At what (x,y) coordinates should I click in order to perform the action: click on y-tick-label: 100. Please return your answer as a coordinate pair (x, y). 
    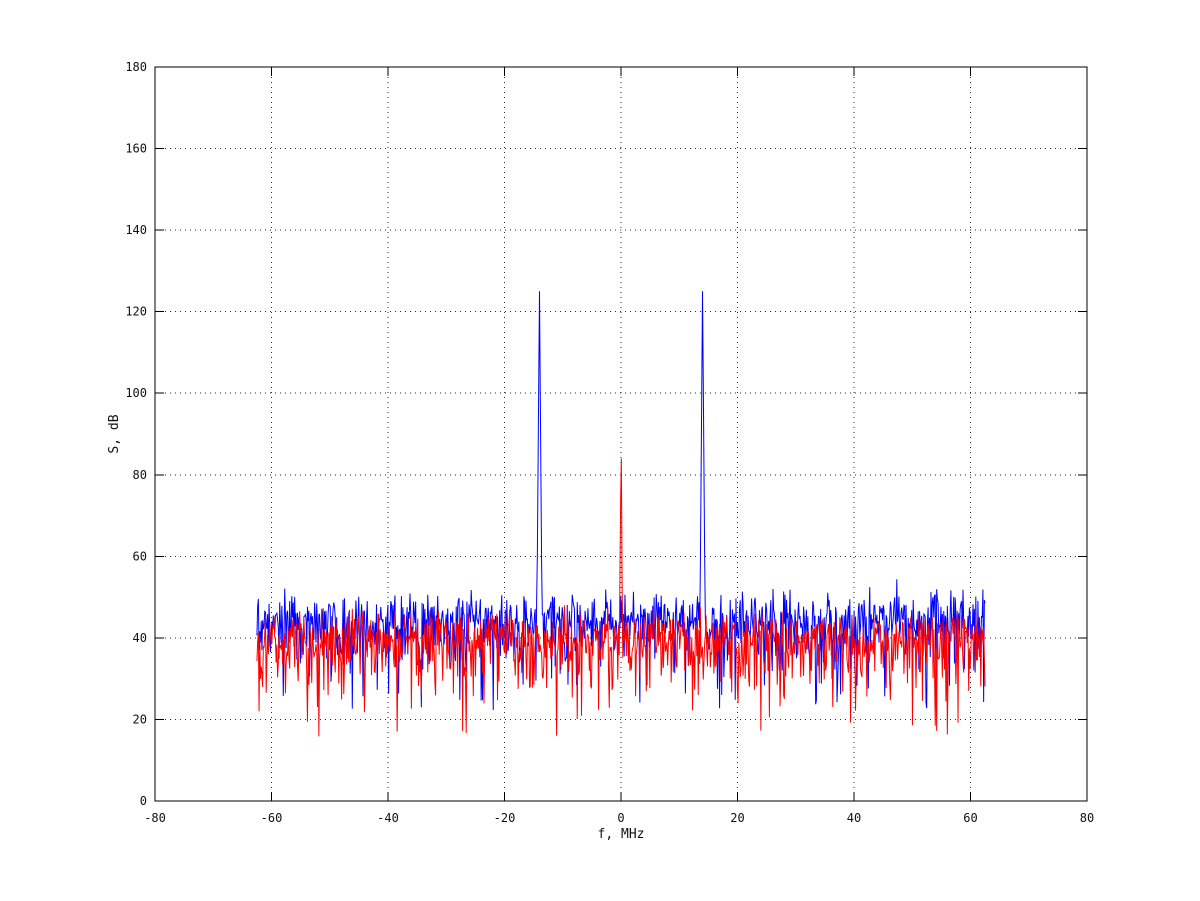
    Looking at the image, I should click on (136, 393).